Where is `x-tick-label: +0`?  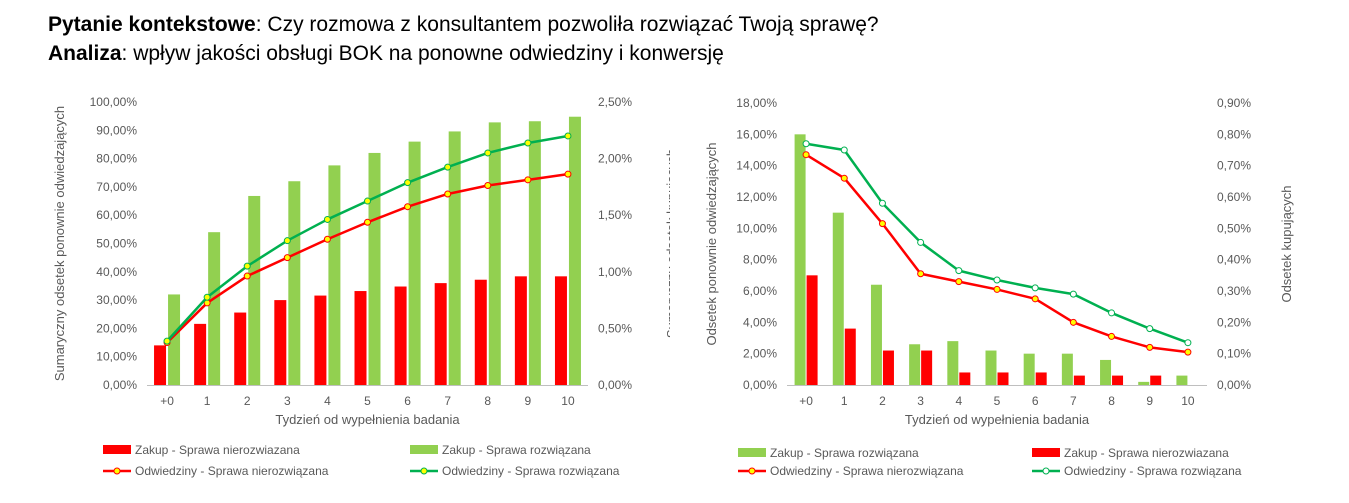
x-tick-label: +0 is located at coordinates (806, 401).